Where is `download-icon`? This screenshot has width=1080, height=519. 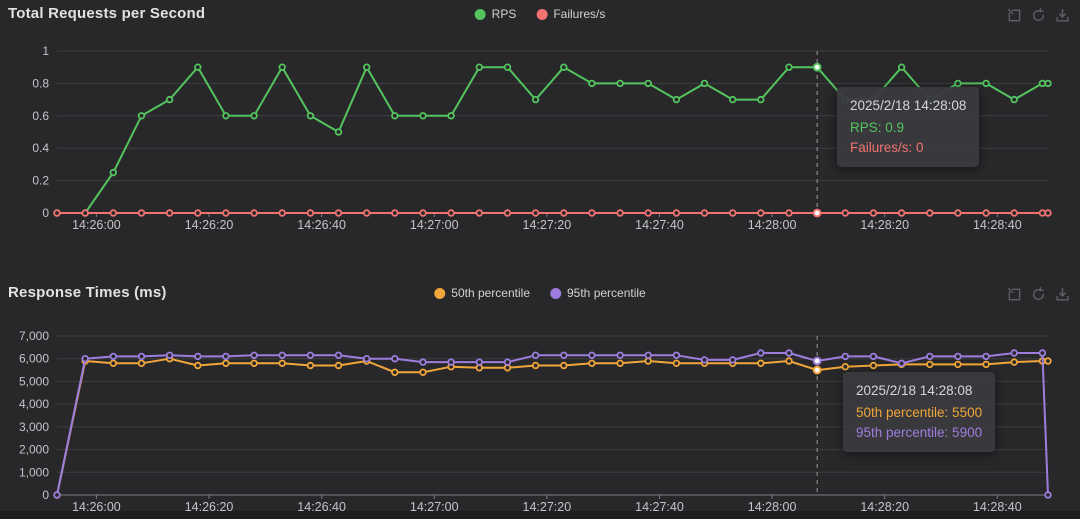 download-icon is located at coordinates (1062, 294).